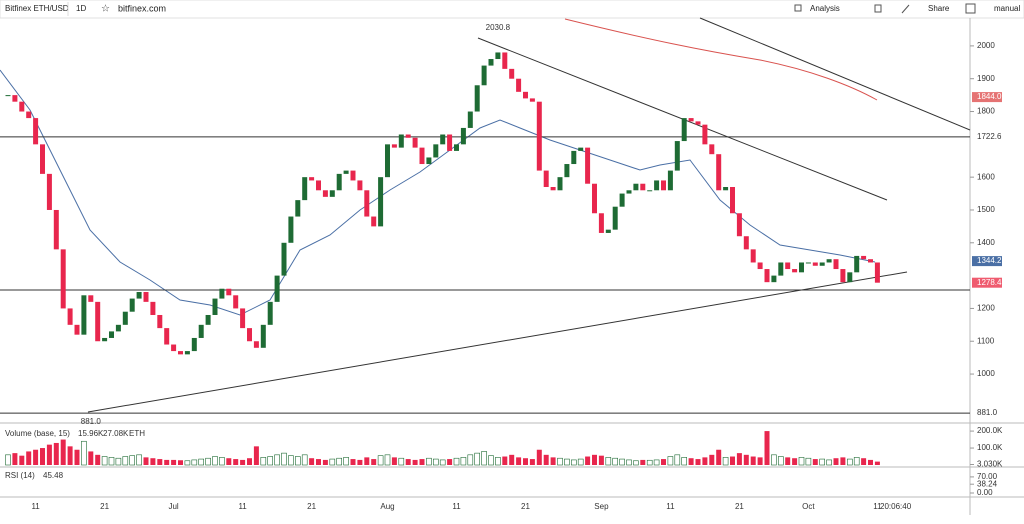  What do you see at coordinates (825, 8) in the screenshot?
I see `analysis-button: Analysis` at bounding box center [825, 8].